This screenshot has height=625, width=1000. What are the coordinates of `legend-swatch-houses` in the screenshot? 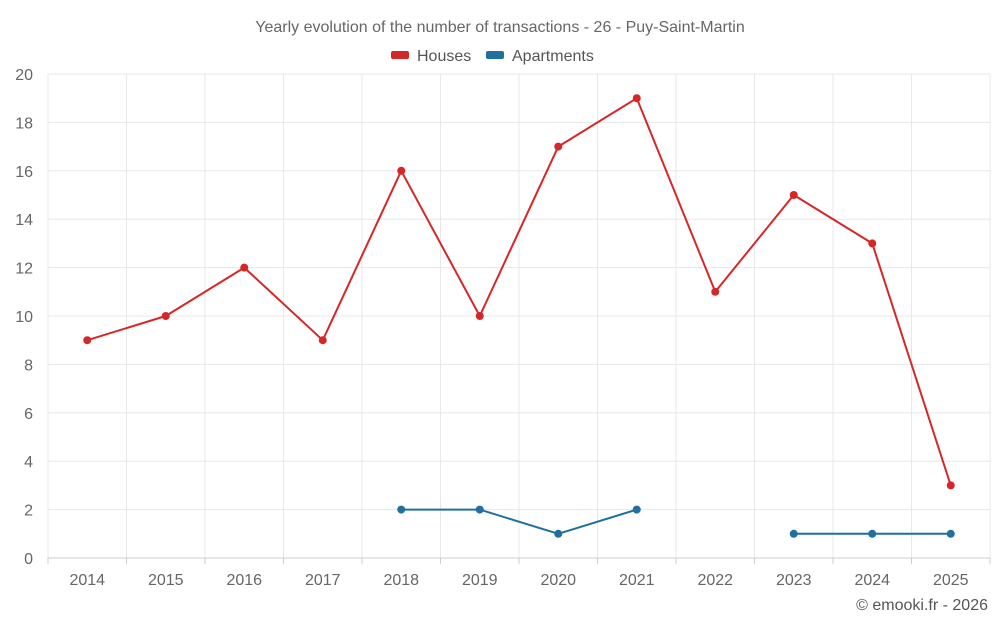 It's located at (400, 55).